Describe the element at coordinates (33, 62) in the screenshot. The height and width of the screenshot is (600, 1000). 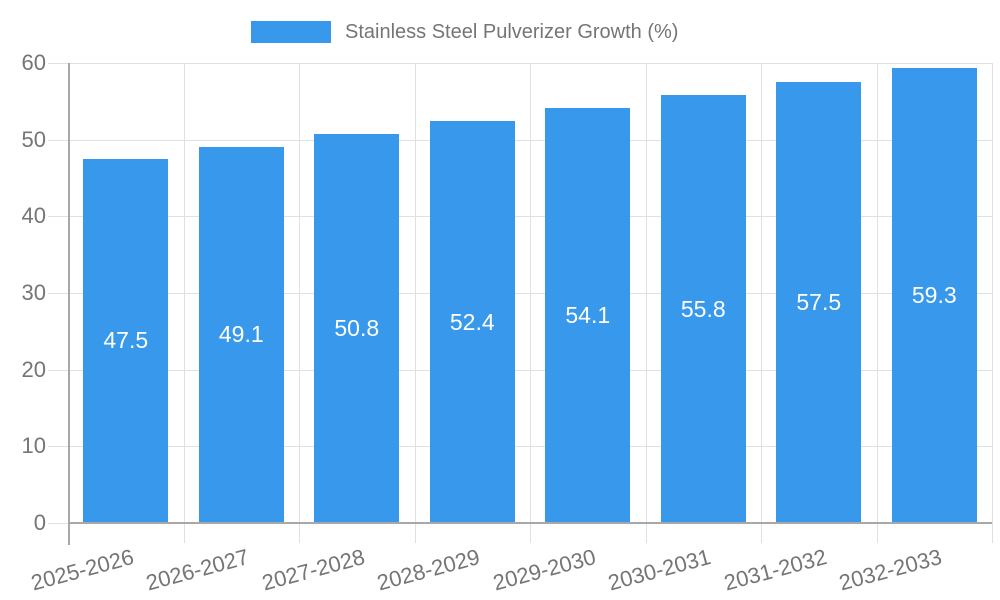
I see `y-axis-tick-label: 60` at that location.